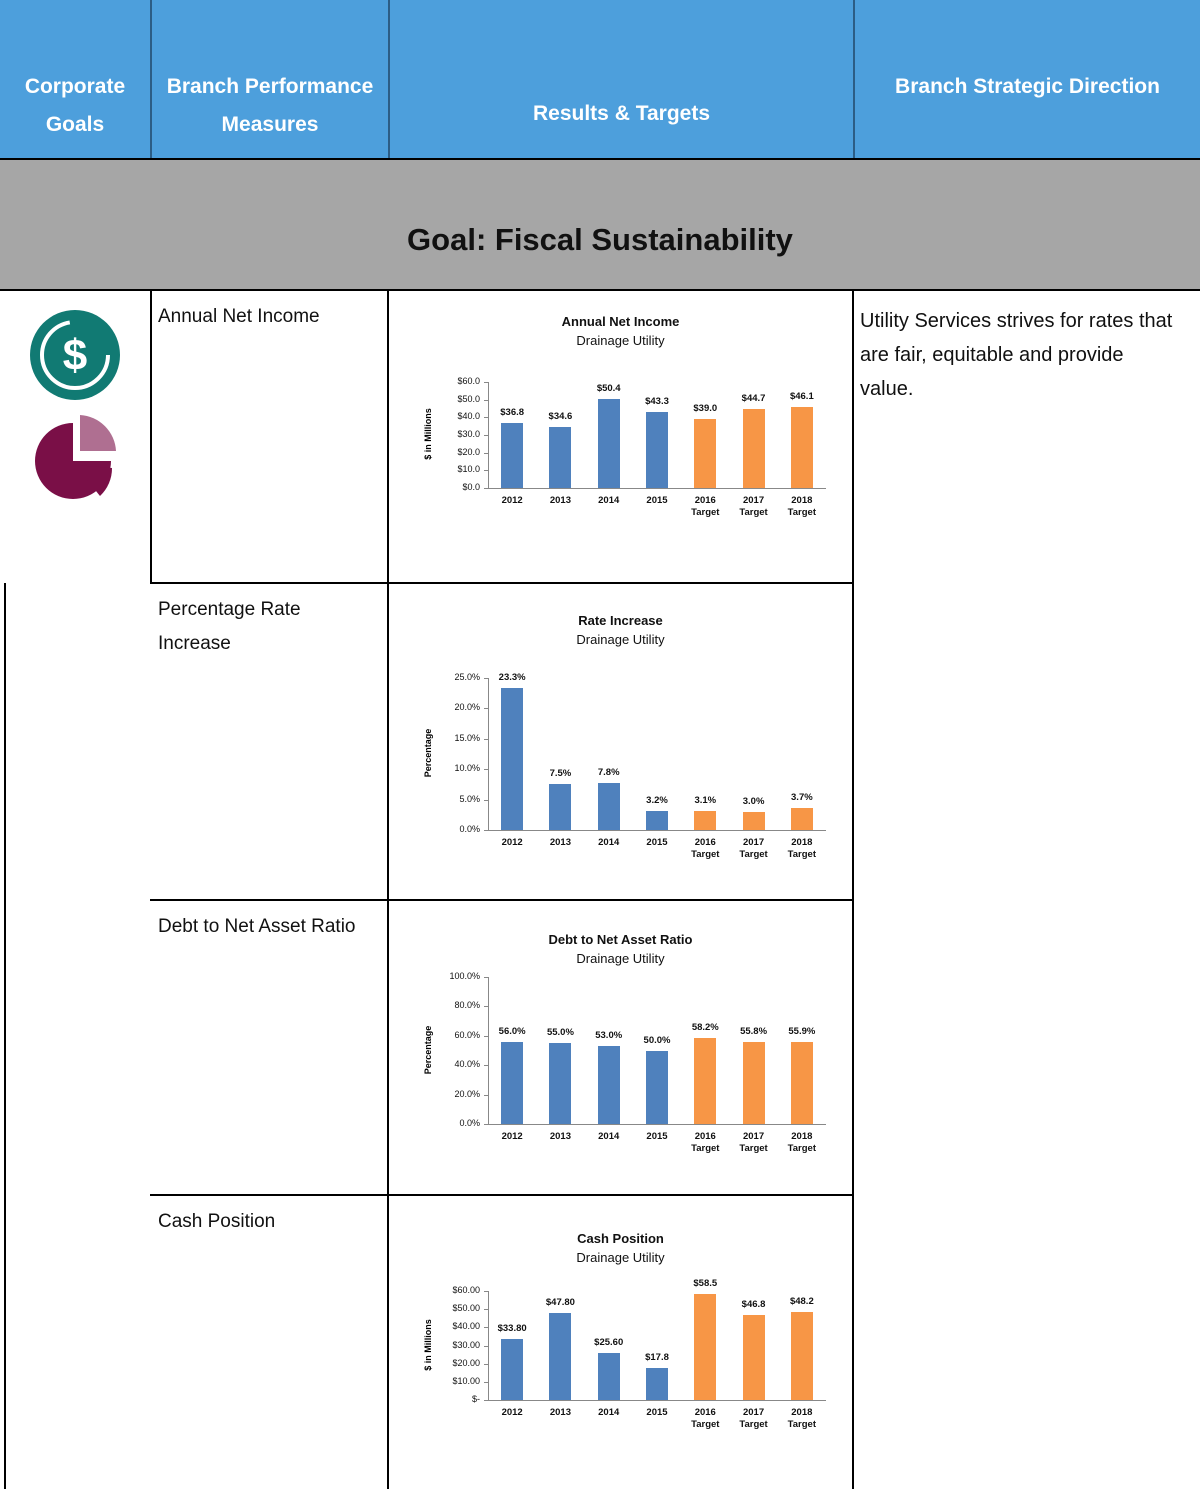 The height and width of the screenshot is (1489, 1200). What do you see at coordinates (257, 926) in the screenshot?
I see `measure-label: Debt to Net Asset Ratio` at bounding box center [257, 926].